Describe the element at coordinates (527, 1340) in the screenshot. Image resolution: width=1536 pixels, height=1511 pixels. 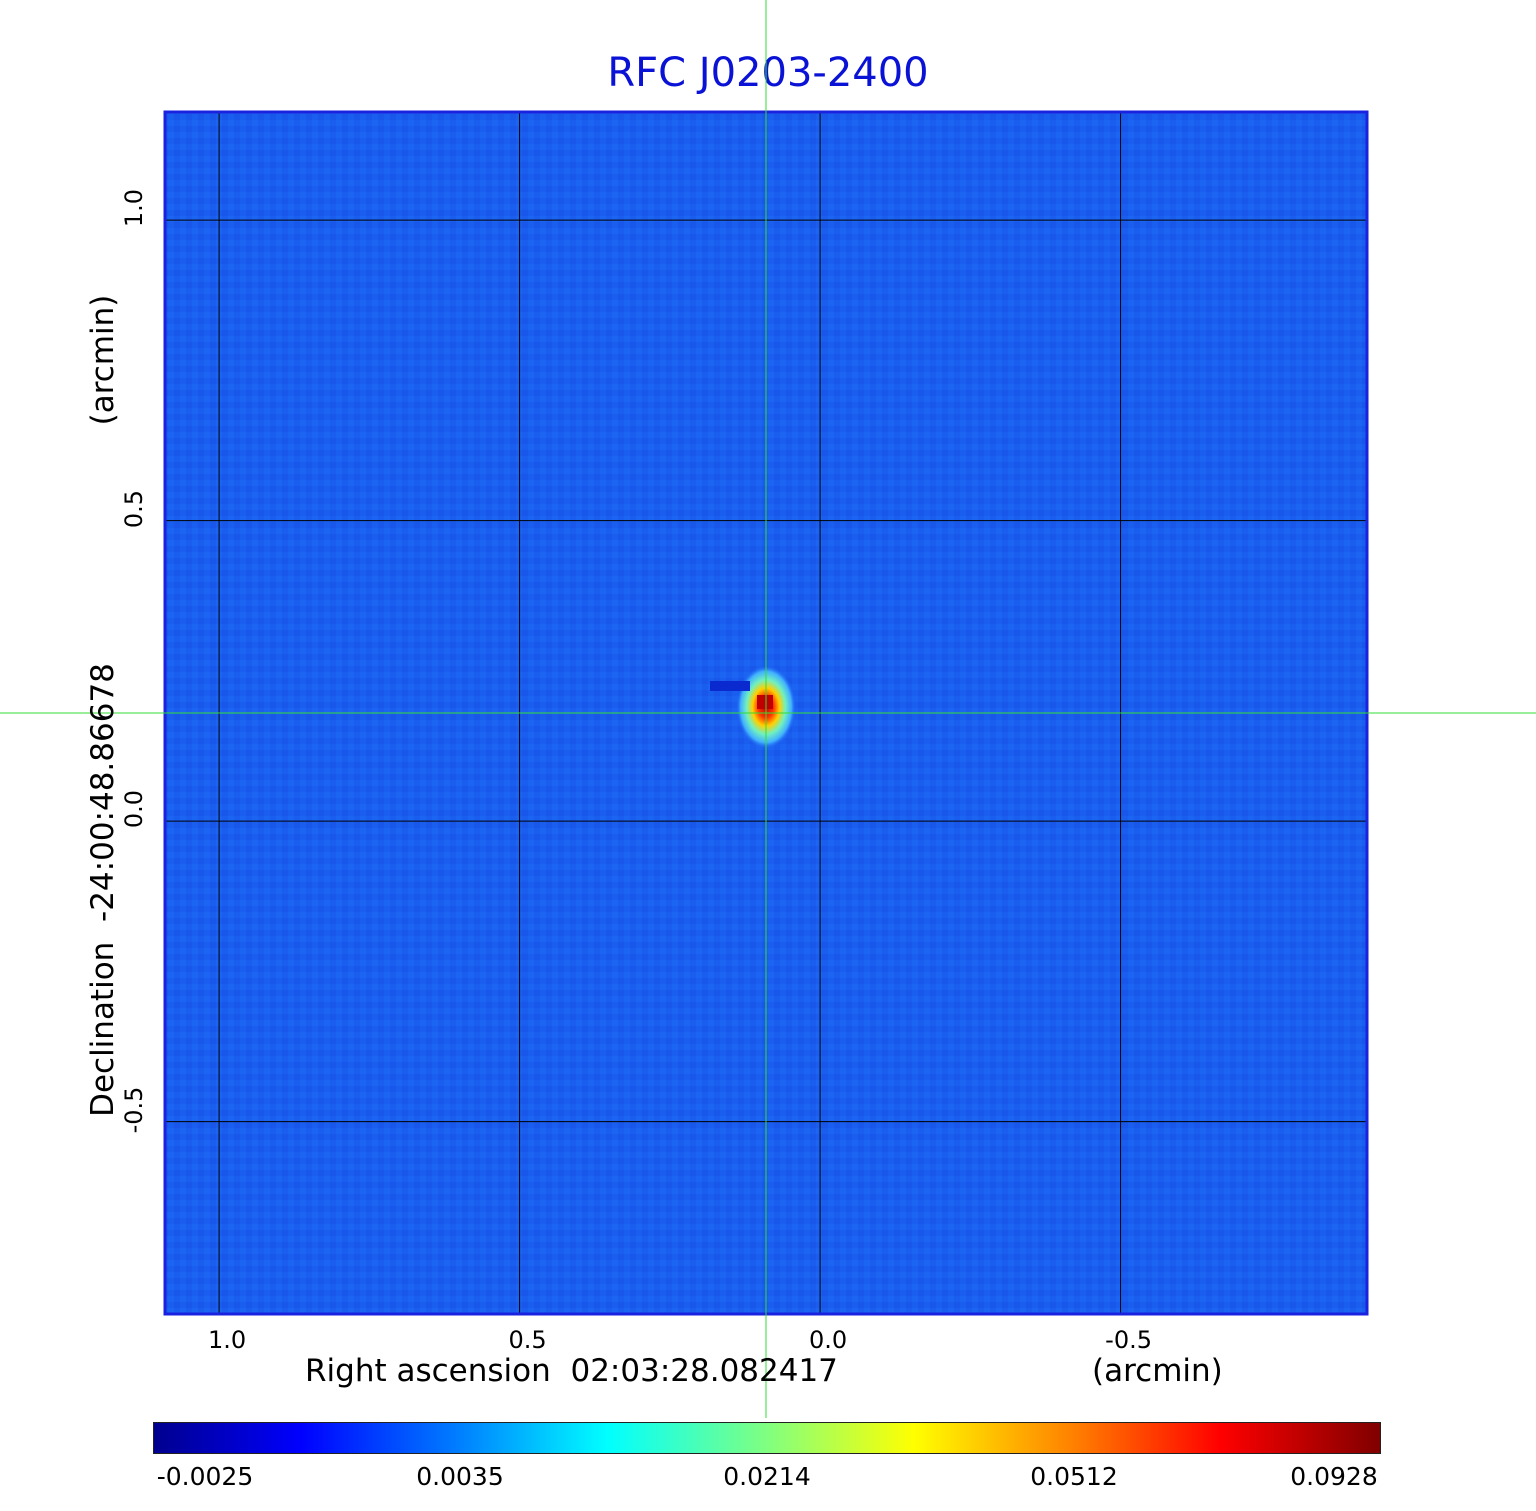
I see `x-tick-label: 0.5` at that location.